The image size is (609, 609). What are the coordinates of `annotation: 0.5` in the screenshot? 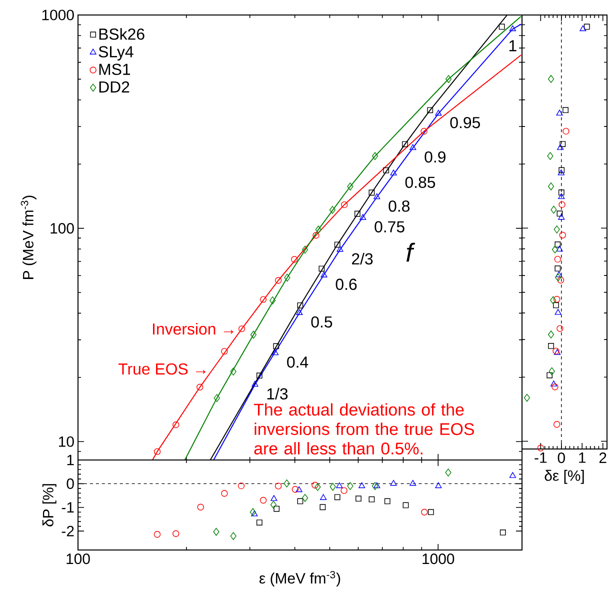 It's located at (321, 322).